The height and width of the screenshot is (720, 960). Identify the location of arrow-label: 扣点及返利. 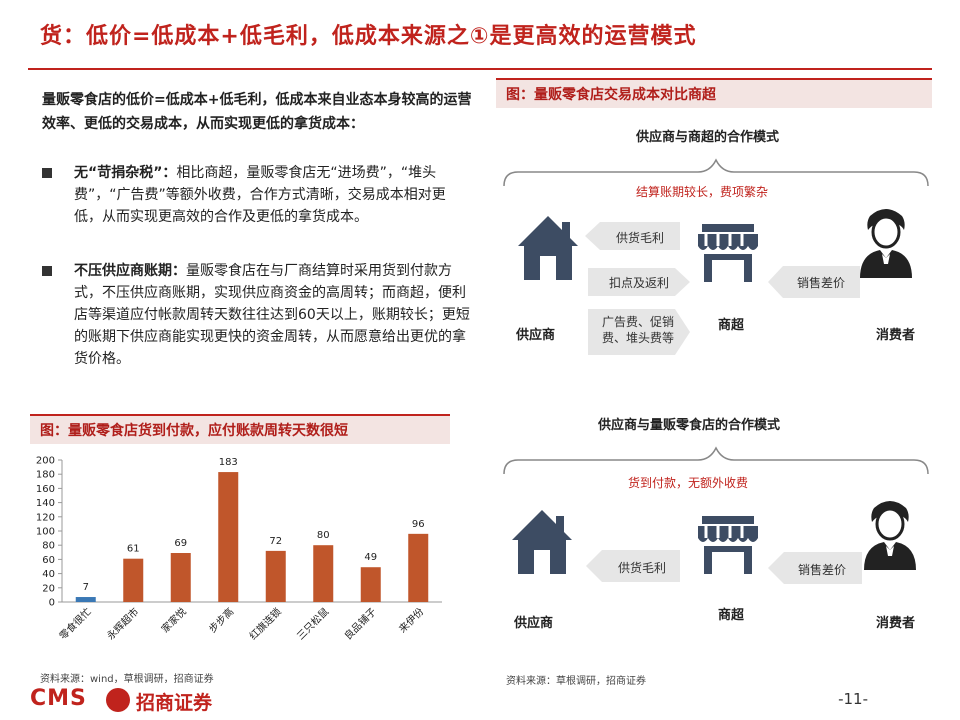
(638, 283).